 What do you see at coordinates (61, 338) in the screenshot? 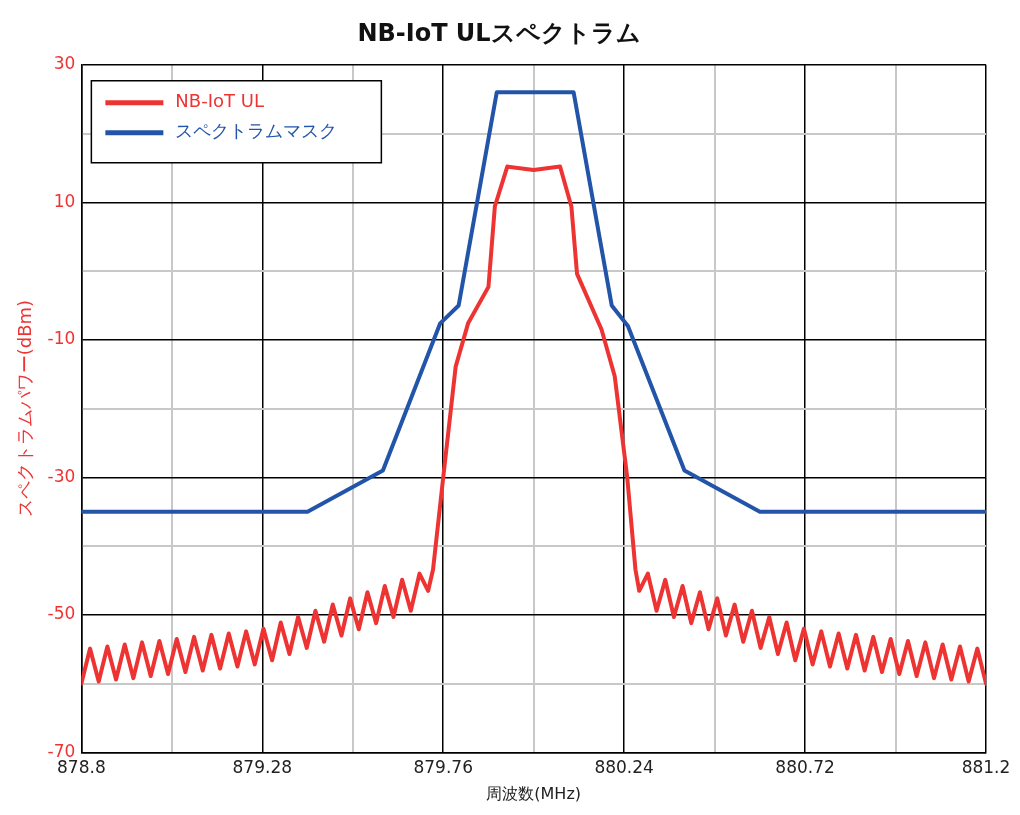
I see `y-tick-label: -10` at bounding box center [61, 338].